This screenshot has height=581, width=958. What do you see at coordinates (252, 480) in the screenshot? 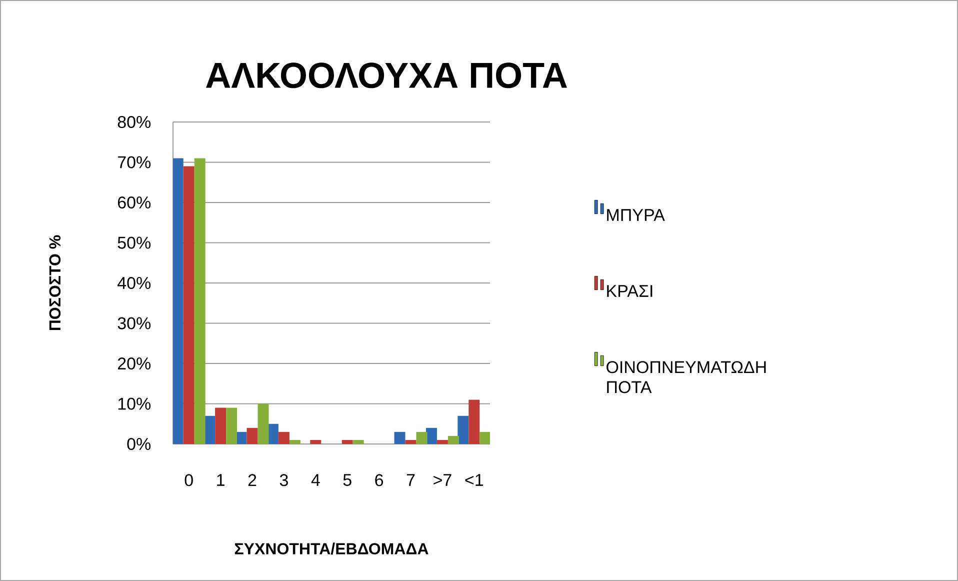
I see `x-tick-label: 2` at bounding box center [252, 480].